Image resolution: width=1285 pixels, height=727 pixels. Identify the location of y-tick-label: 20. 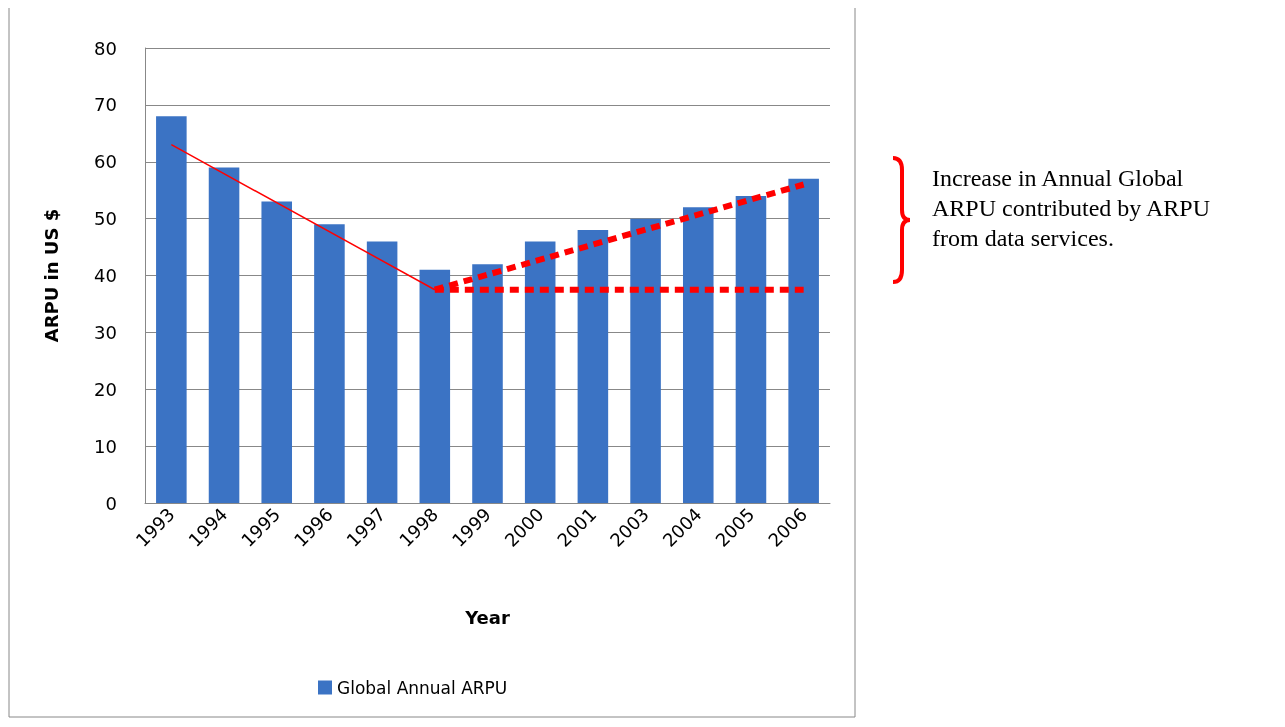
(105, 389).